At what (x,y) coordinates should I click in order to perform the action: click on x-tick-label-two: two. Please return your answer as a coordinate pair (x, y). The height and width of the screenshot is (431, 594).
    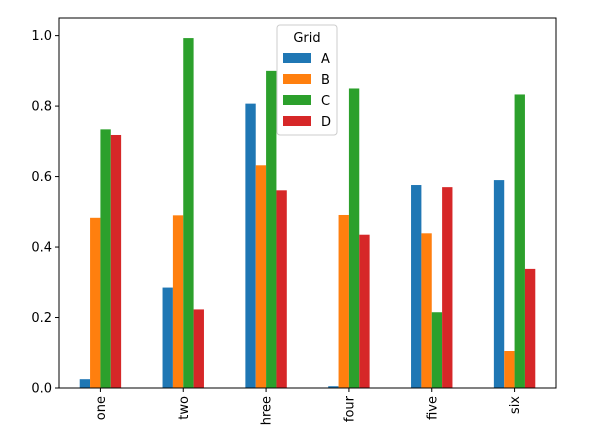
    Looking at the image, I should click on (184, 408).